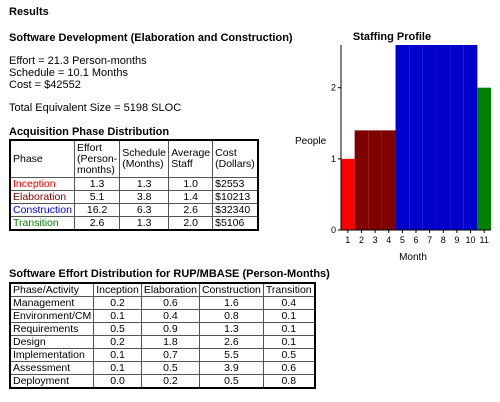 This screenshot has width=500, height=402. I want to click on acq-staff-cell: 1.4, so click(191, 197).